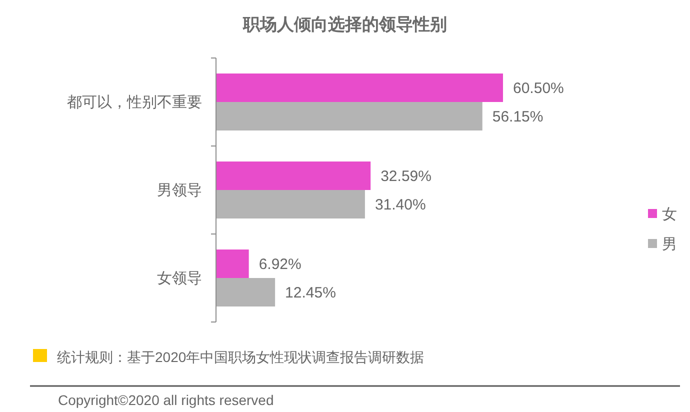 Image resolution: width=690 pixels, height=412 pixels. Describe the element at coordinates (406, 176) in the screenshot. I see `data-label: 32.59%` at that location.